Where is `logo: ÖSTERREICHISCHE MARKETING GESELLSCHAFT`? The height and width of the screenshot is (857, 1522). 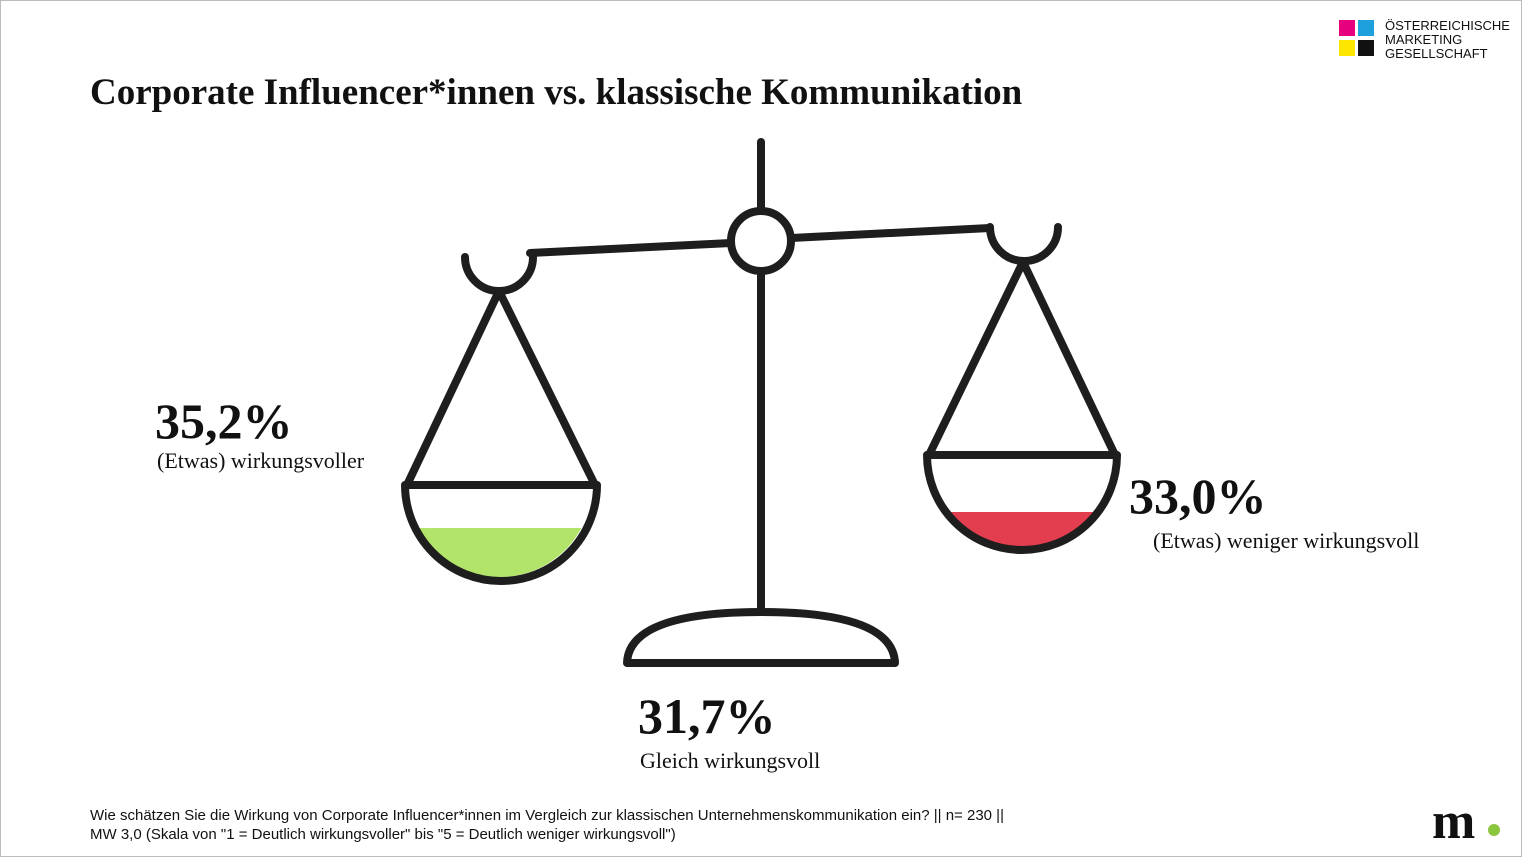
logo: ÖSTERREICHISCHE MARKETING GESELLSCHAFT is located at coordinates (1424, 39).